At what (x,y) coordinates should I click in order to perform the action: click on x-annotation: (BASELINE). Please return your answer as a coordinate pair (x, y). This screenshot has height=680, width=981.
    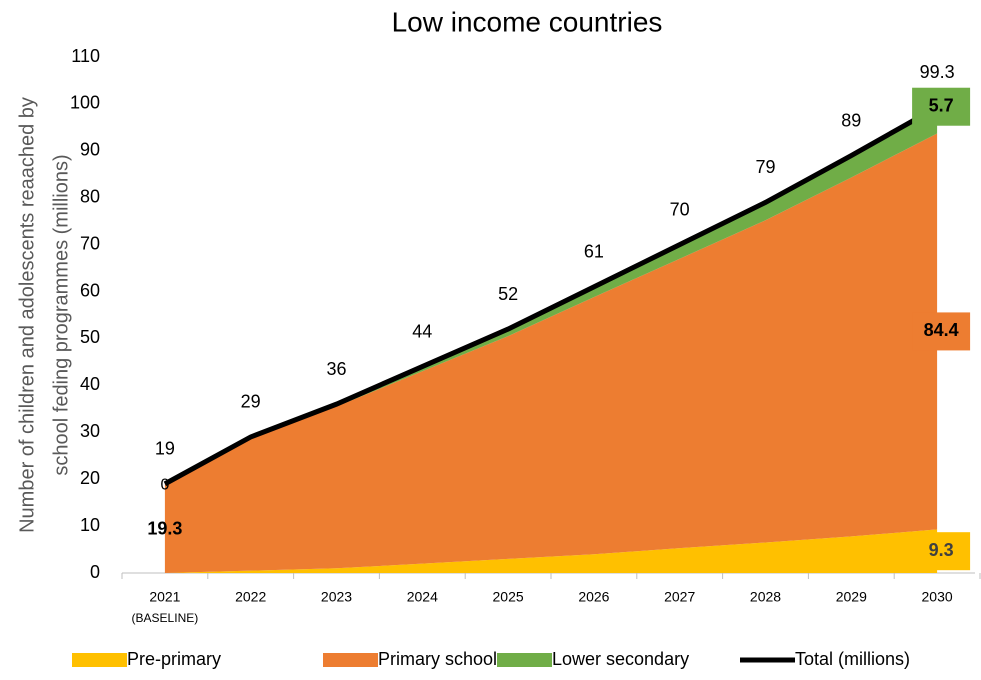
    Looking at the image, I should click on (165, 618).